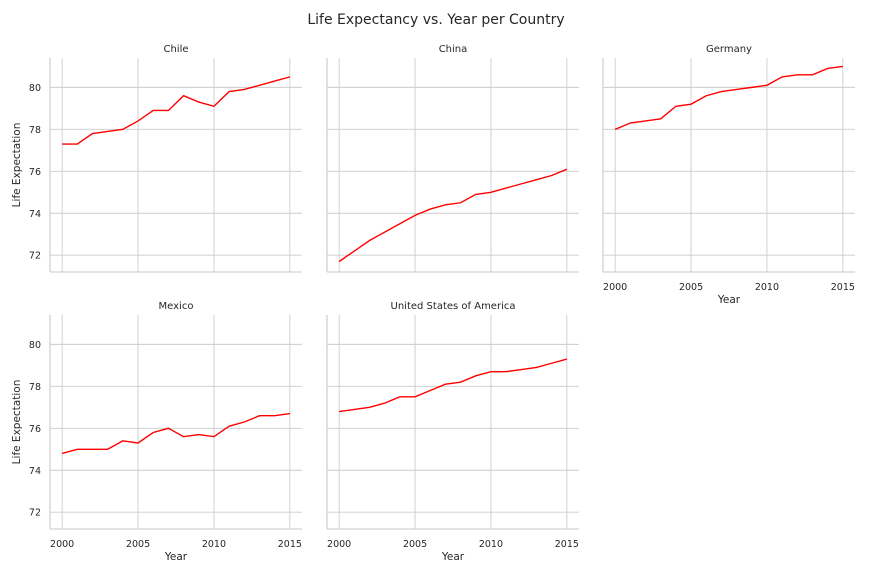  Describe the element at coordinates (453, 306) in the screenshot. I see `panel-title: United States of America` at that location.